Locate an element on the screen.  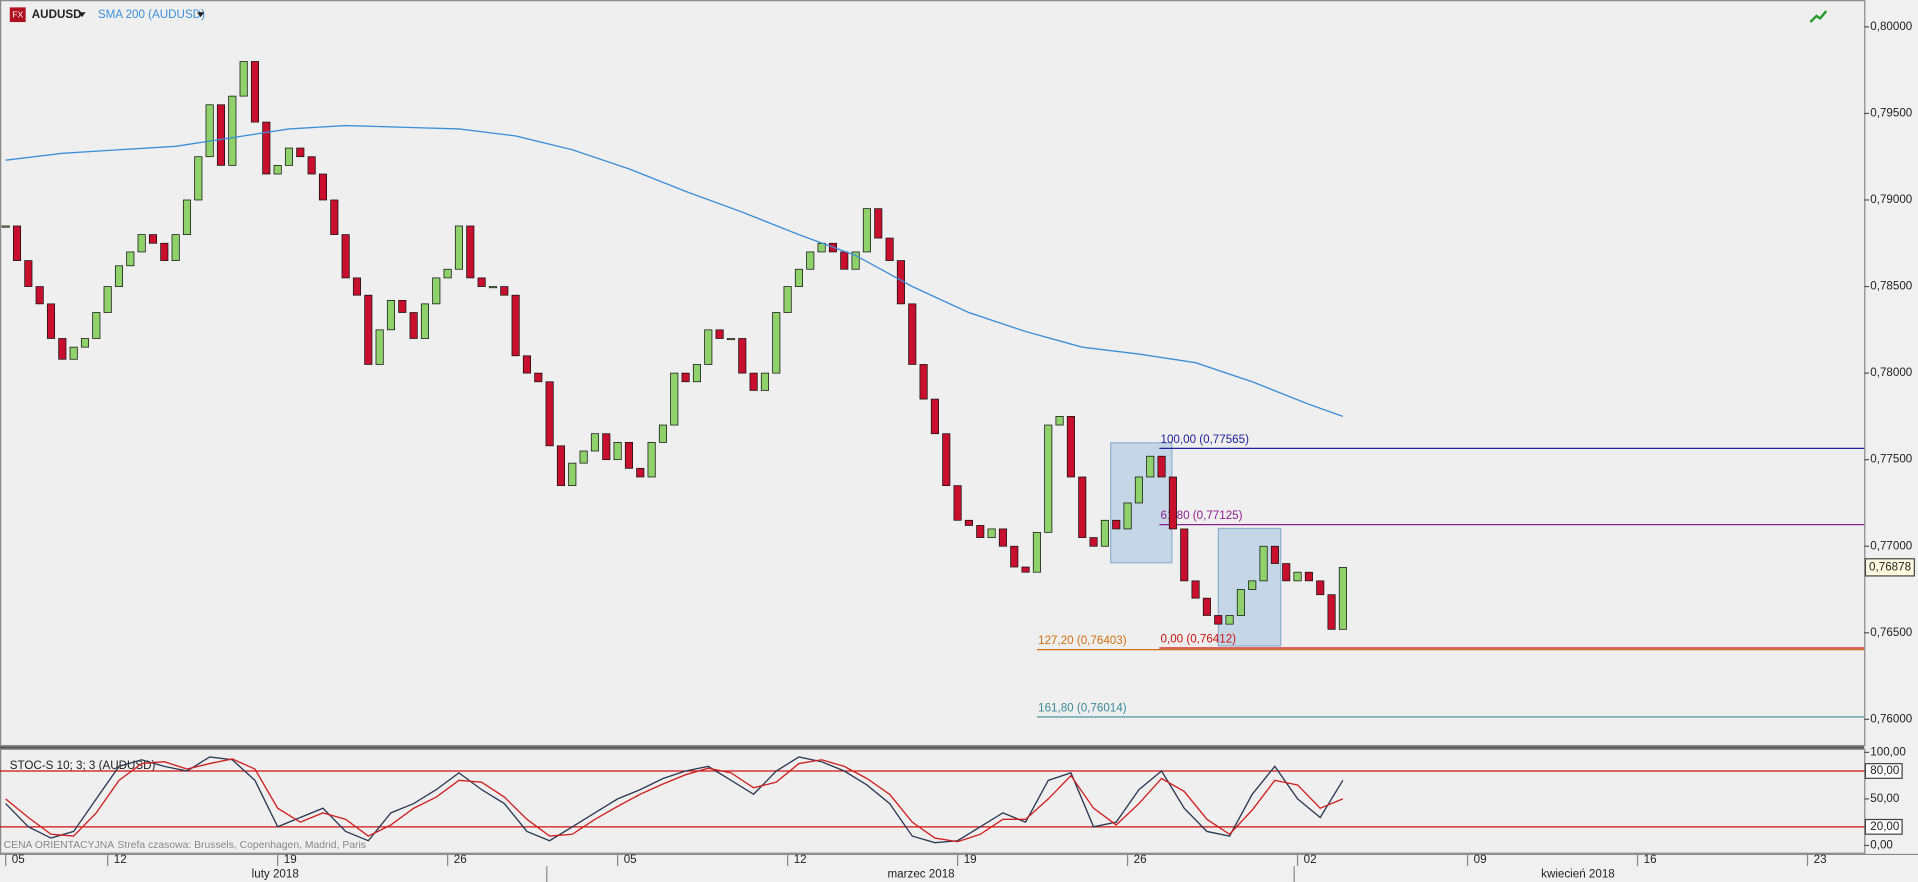
symbol: AUDUSD is located at coordinates (57, 14).